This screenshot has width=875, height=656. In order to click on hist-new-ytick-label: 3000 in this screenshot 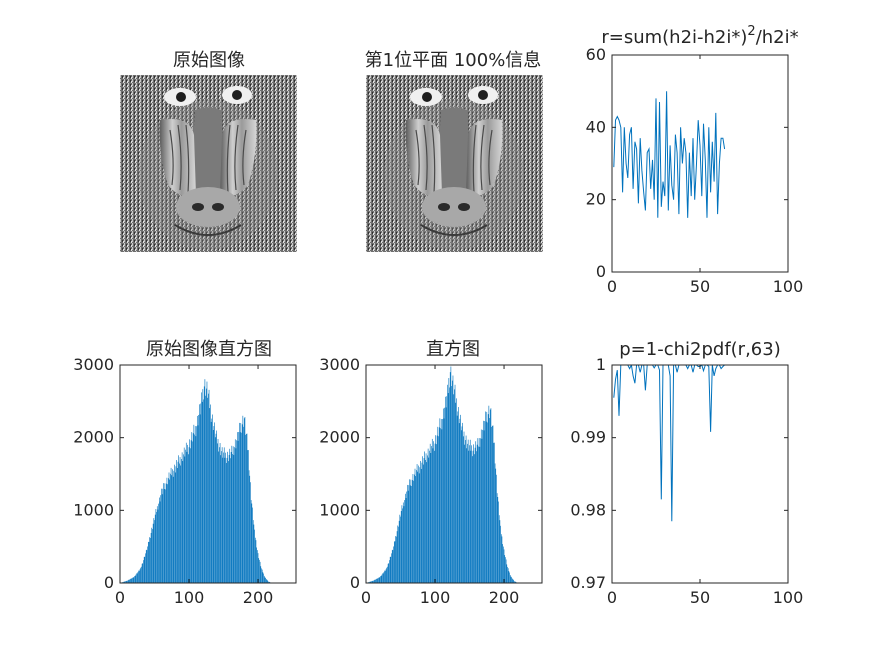, I will do `click(339, 364)`.